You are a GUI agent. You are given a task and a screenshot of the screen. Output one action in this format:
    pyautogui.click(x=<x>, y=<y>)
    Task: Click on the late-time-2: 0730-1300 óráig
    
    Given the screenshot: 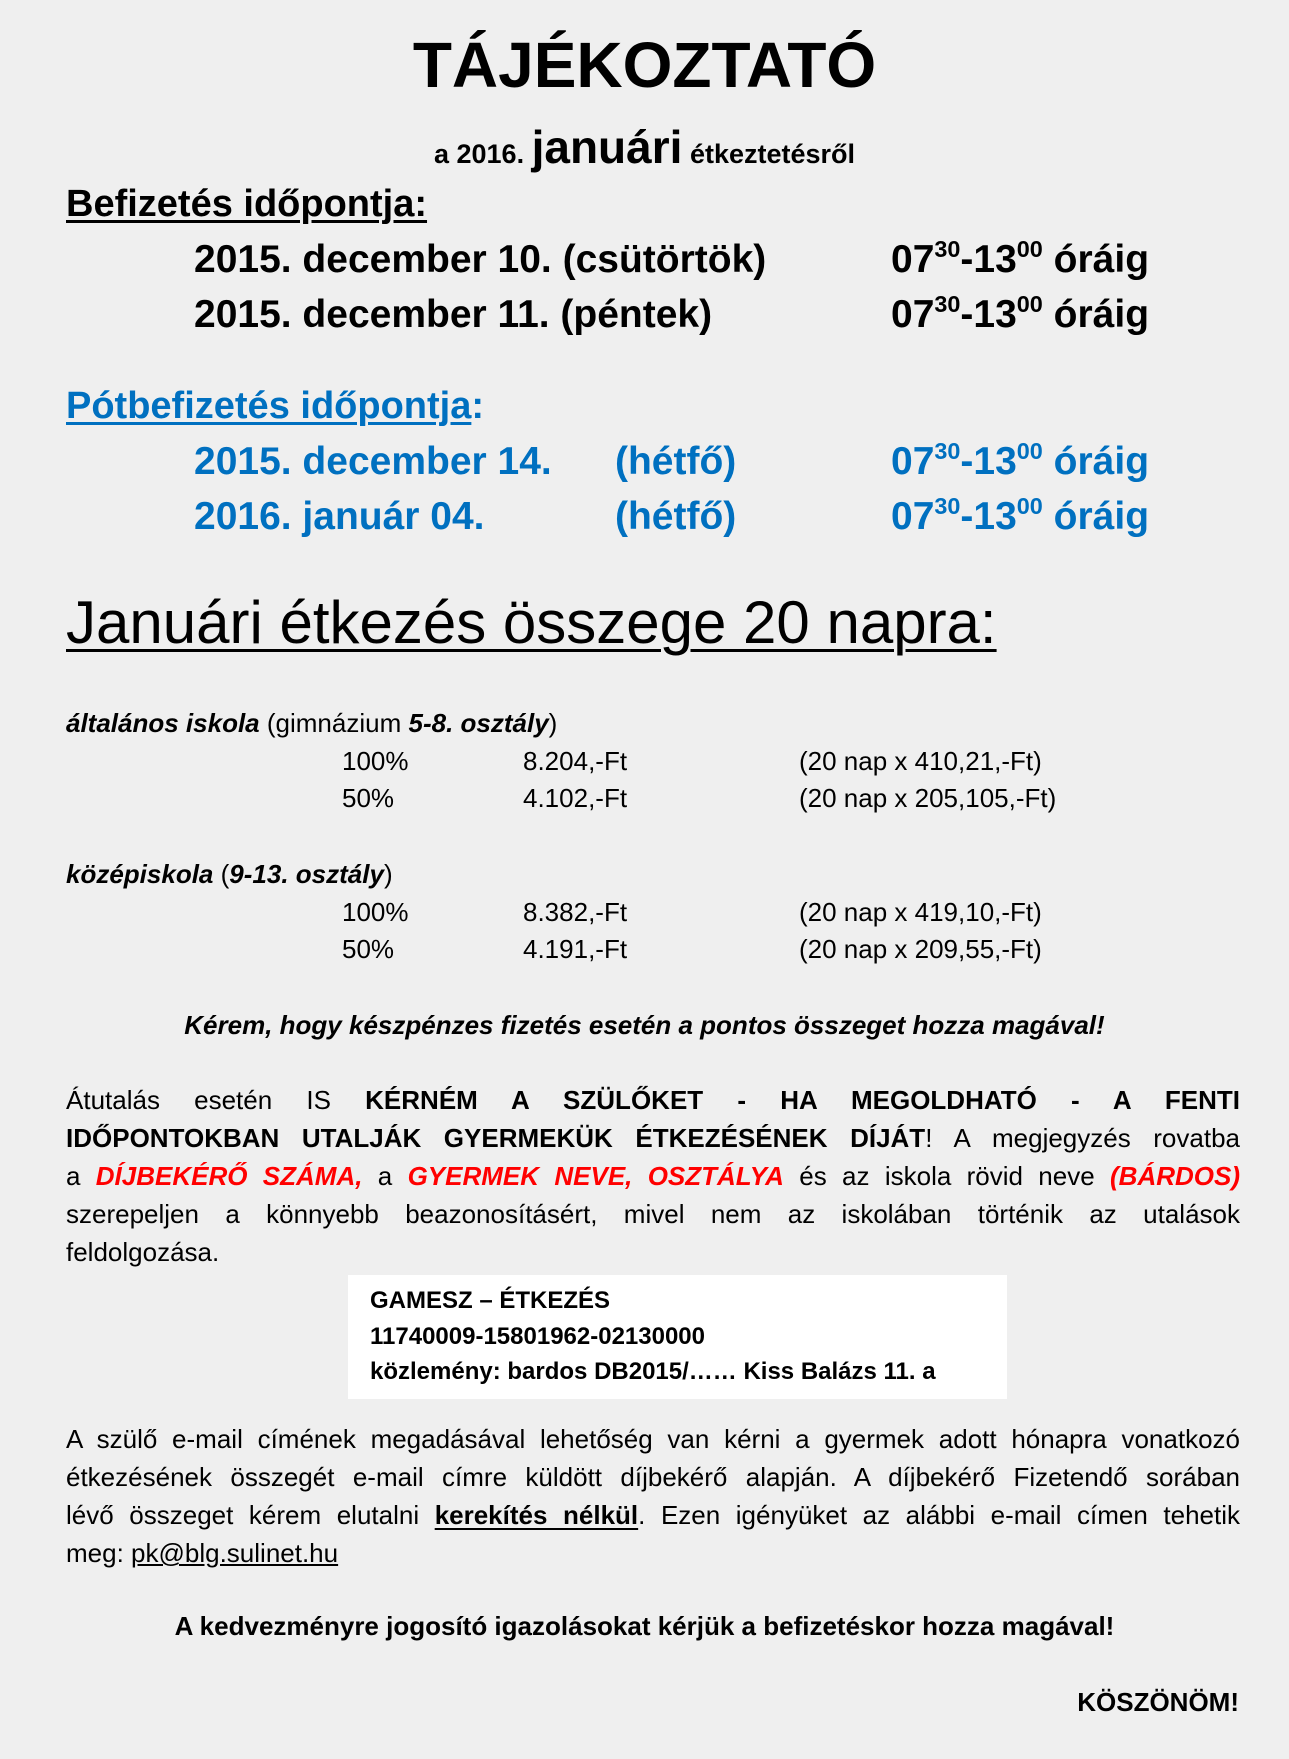 What is the action you would take?
    pyautogui.click(x=1020, y=515)
    